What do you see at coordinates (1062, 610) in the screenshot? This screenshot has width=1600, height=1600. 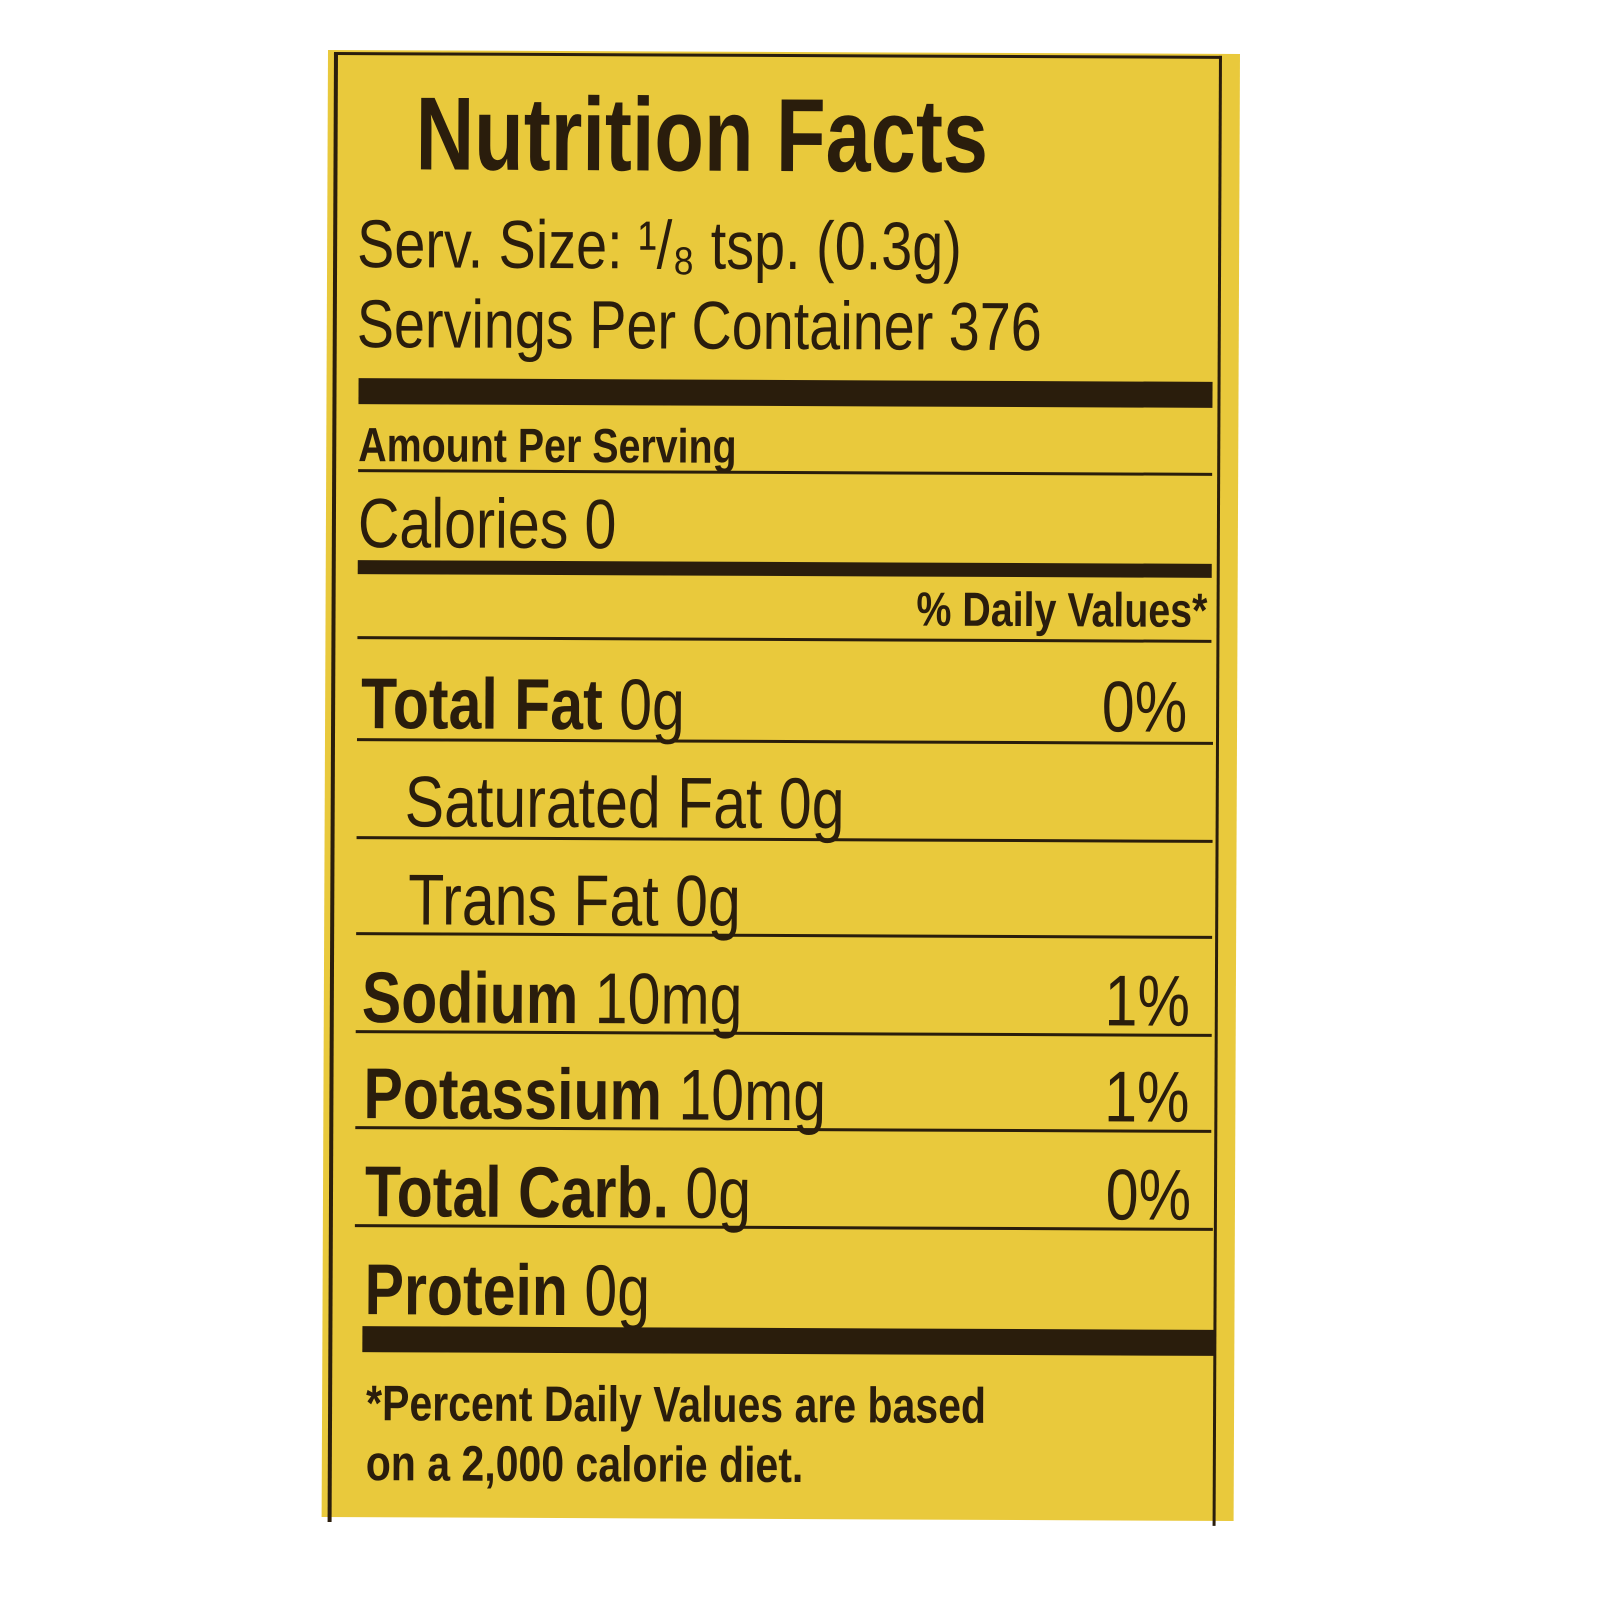 I see `daily-values-header: % Daily Values*` at bounding box center [1062, 610].